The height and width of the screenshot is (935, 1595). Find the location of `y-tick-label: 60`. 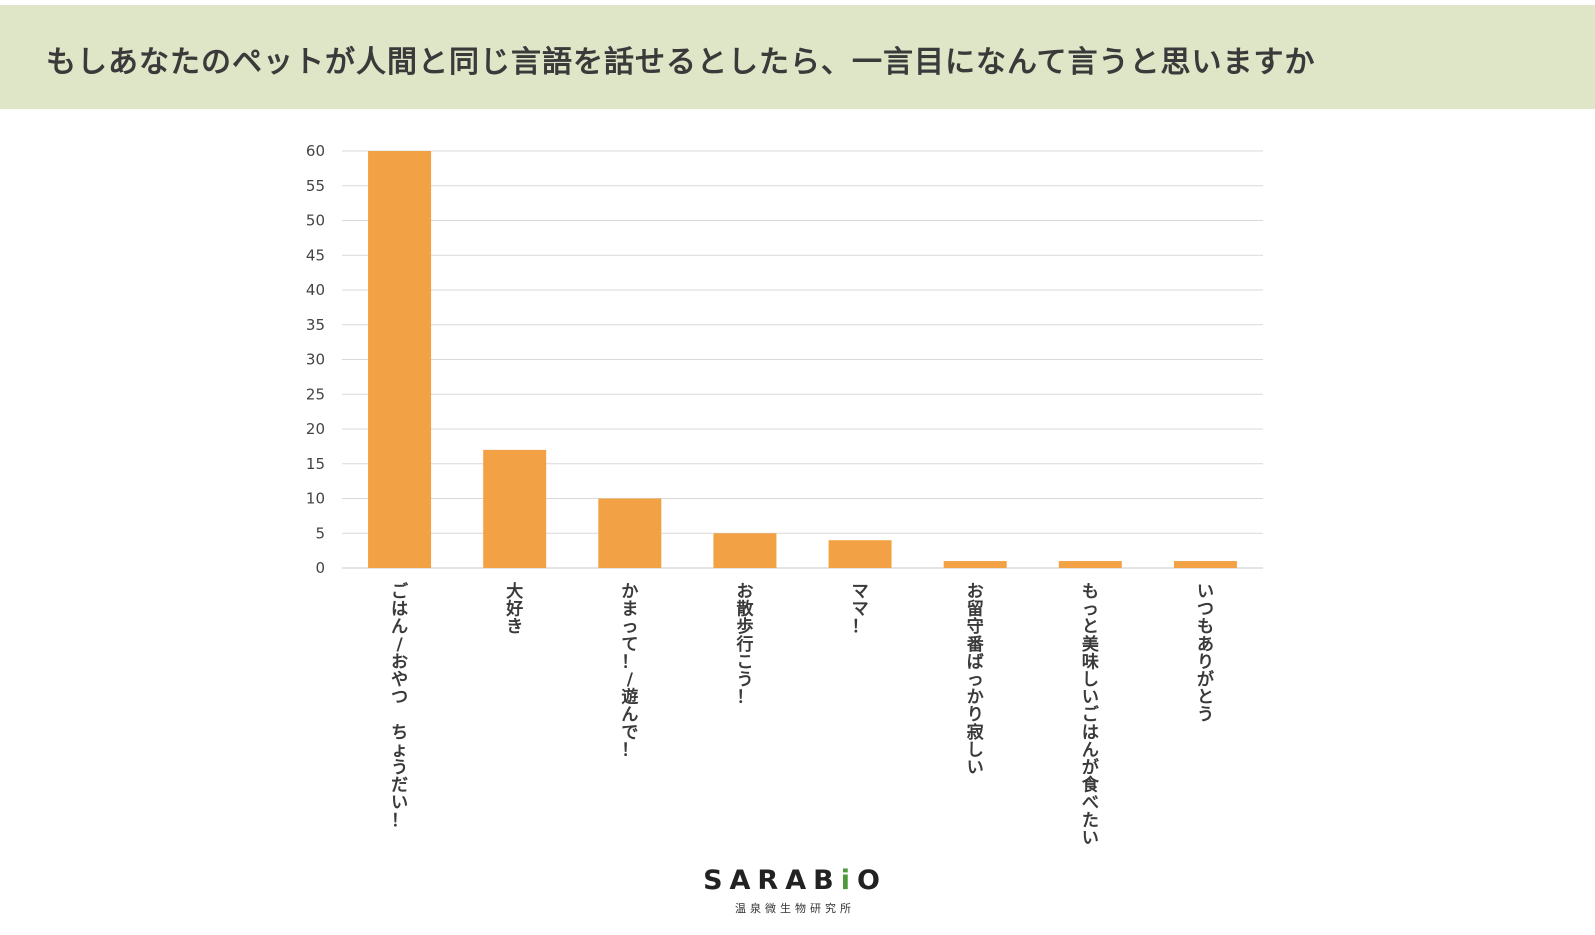

y-tick-label: 60 is located at coordinates (315, 151).